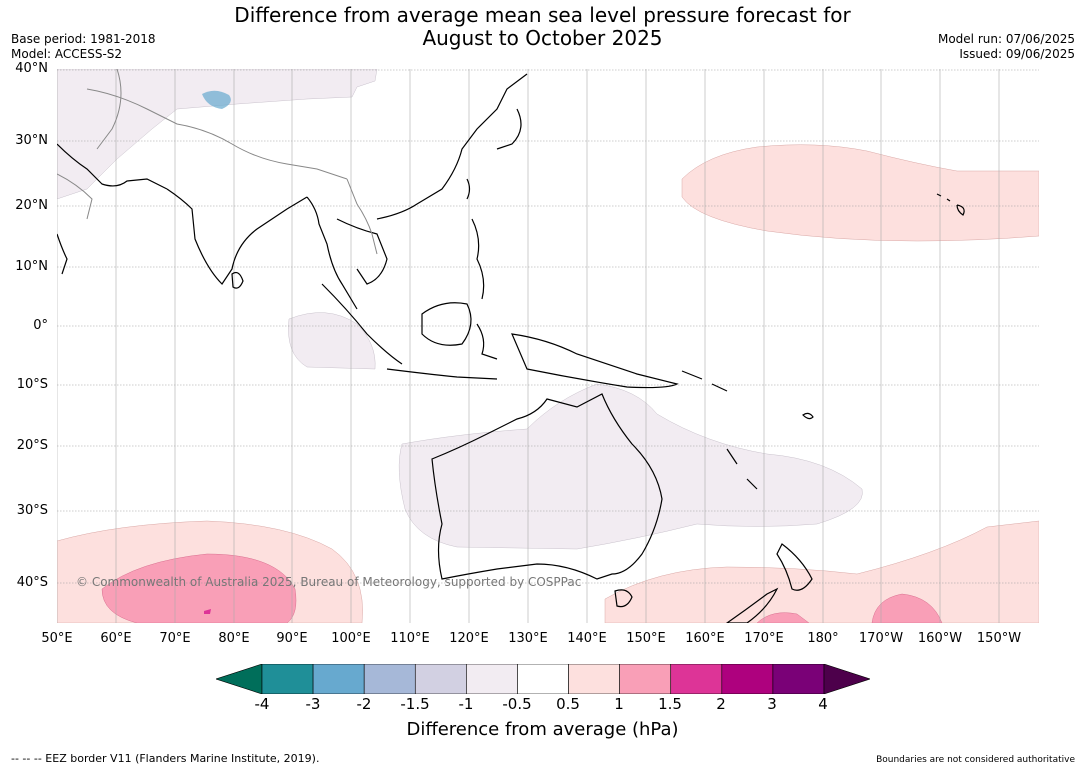 Image resolution: width=1085 pixels, height=770 pixels. What do you see at coordinates (216, 99) in the screenshot?
I see `anomaly-strong-negative-tibet` at bounding box center [216, 99].